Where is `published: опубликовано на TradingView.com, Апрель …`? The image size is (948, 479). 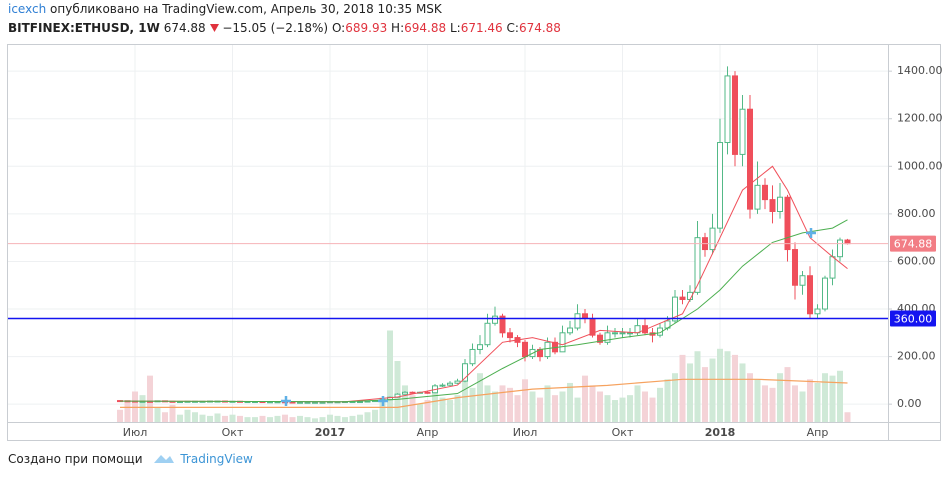 published: опубликовано на TradingView.com, Апрель … is located at coordinates (246, 9).